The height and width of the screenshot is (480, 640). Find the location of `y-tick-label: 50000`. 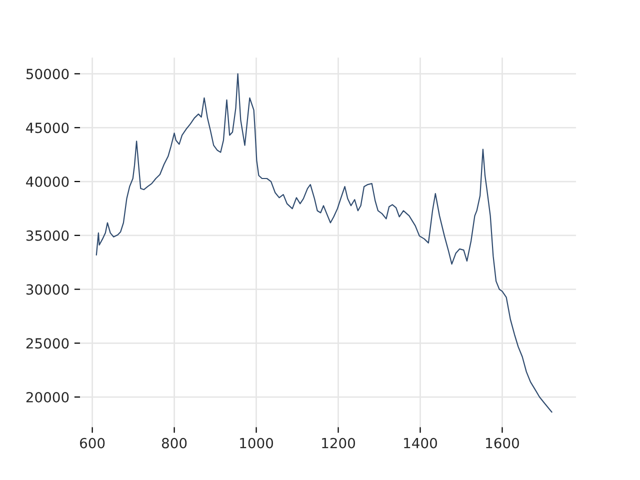

y-tick-label: 50000 is located at coordinates (47, 74).